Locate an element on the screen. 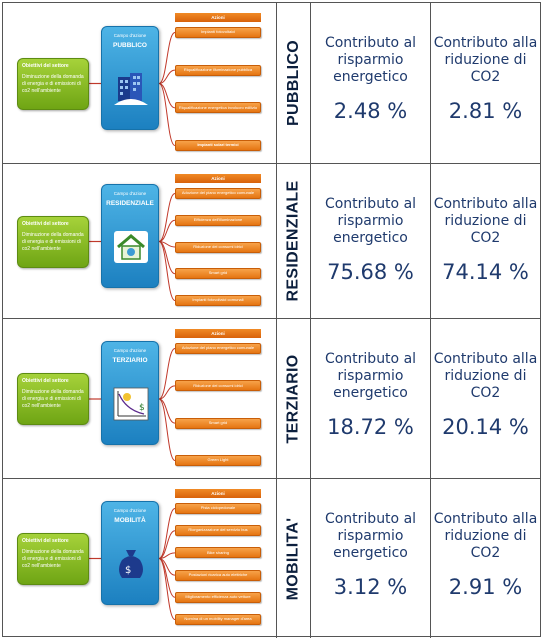 The image size is (544, 640). co2-metric: Contributo alla riduzione di CO2 2.81 % is located at coordinates (485, 83).